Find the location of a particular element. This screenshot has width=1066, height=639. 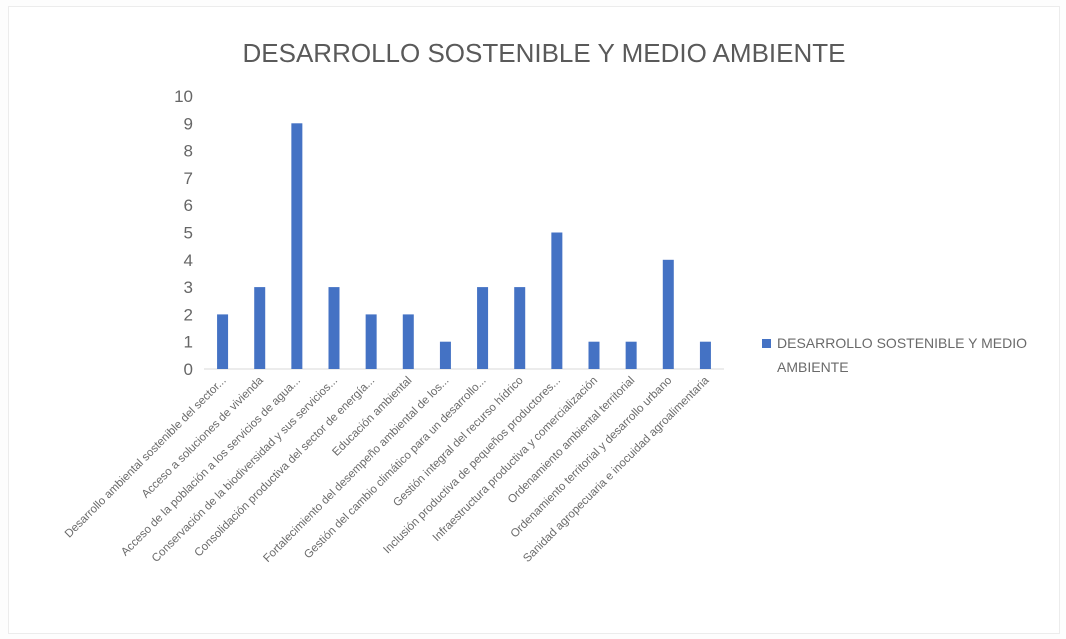

y-tick-label: 4 is located at coordinates (188, 260).